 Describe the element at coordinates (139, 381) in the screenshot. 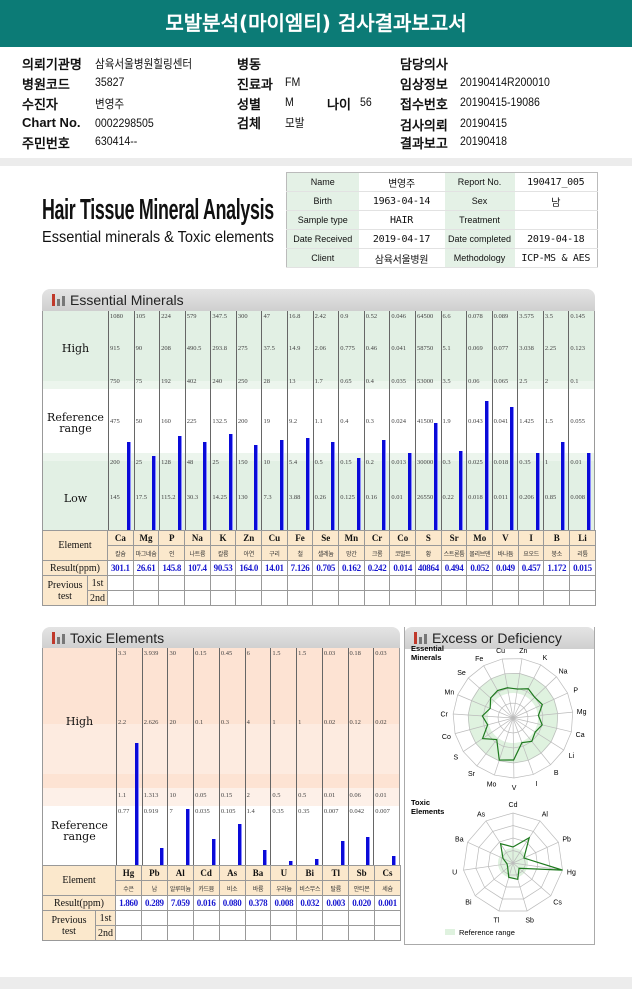

I see `range-value: 75` at that location.